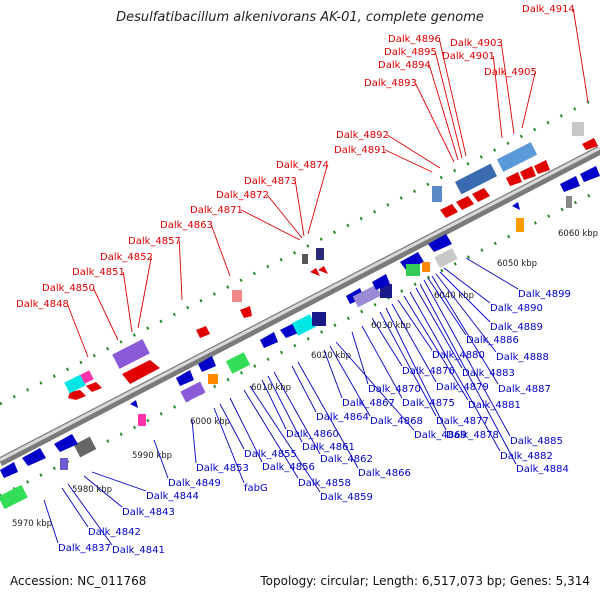  Describe the element at coordinates (524, 389) in the screenshot. I see `gene-label: Dalk_4887` at that location.